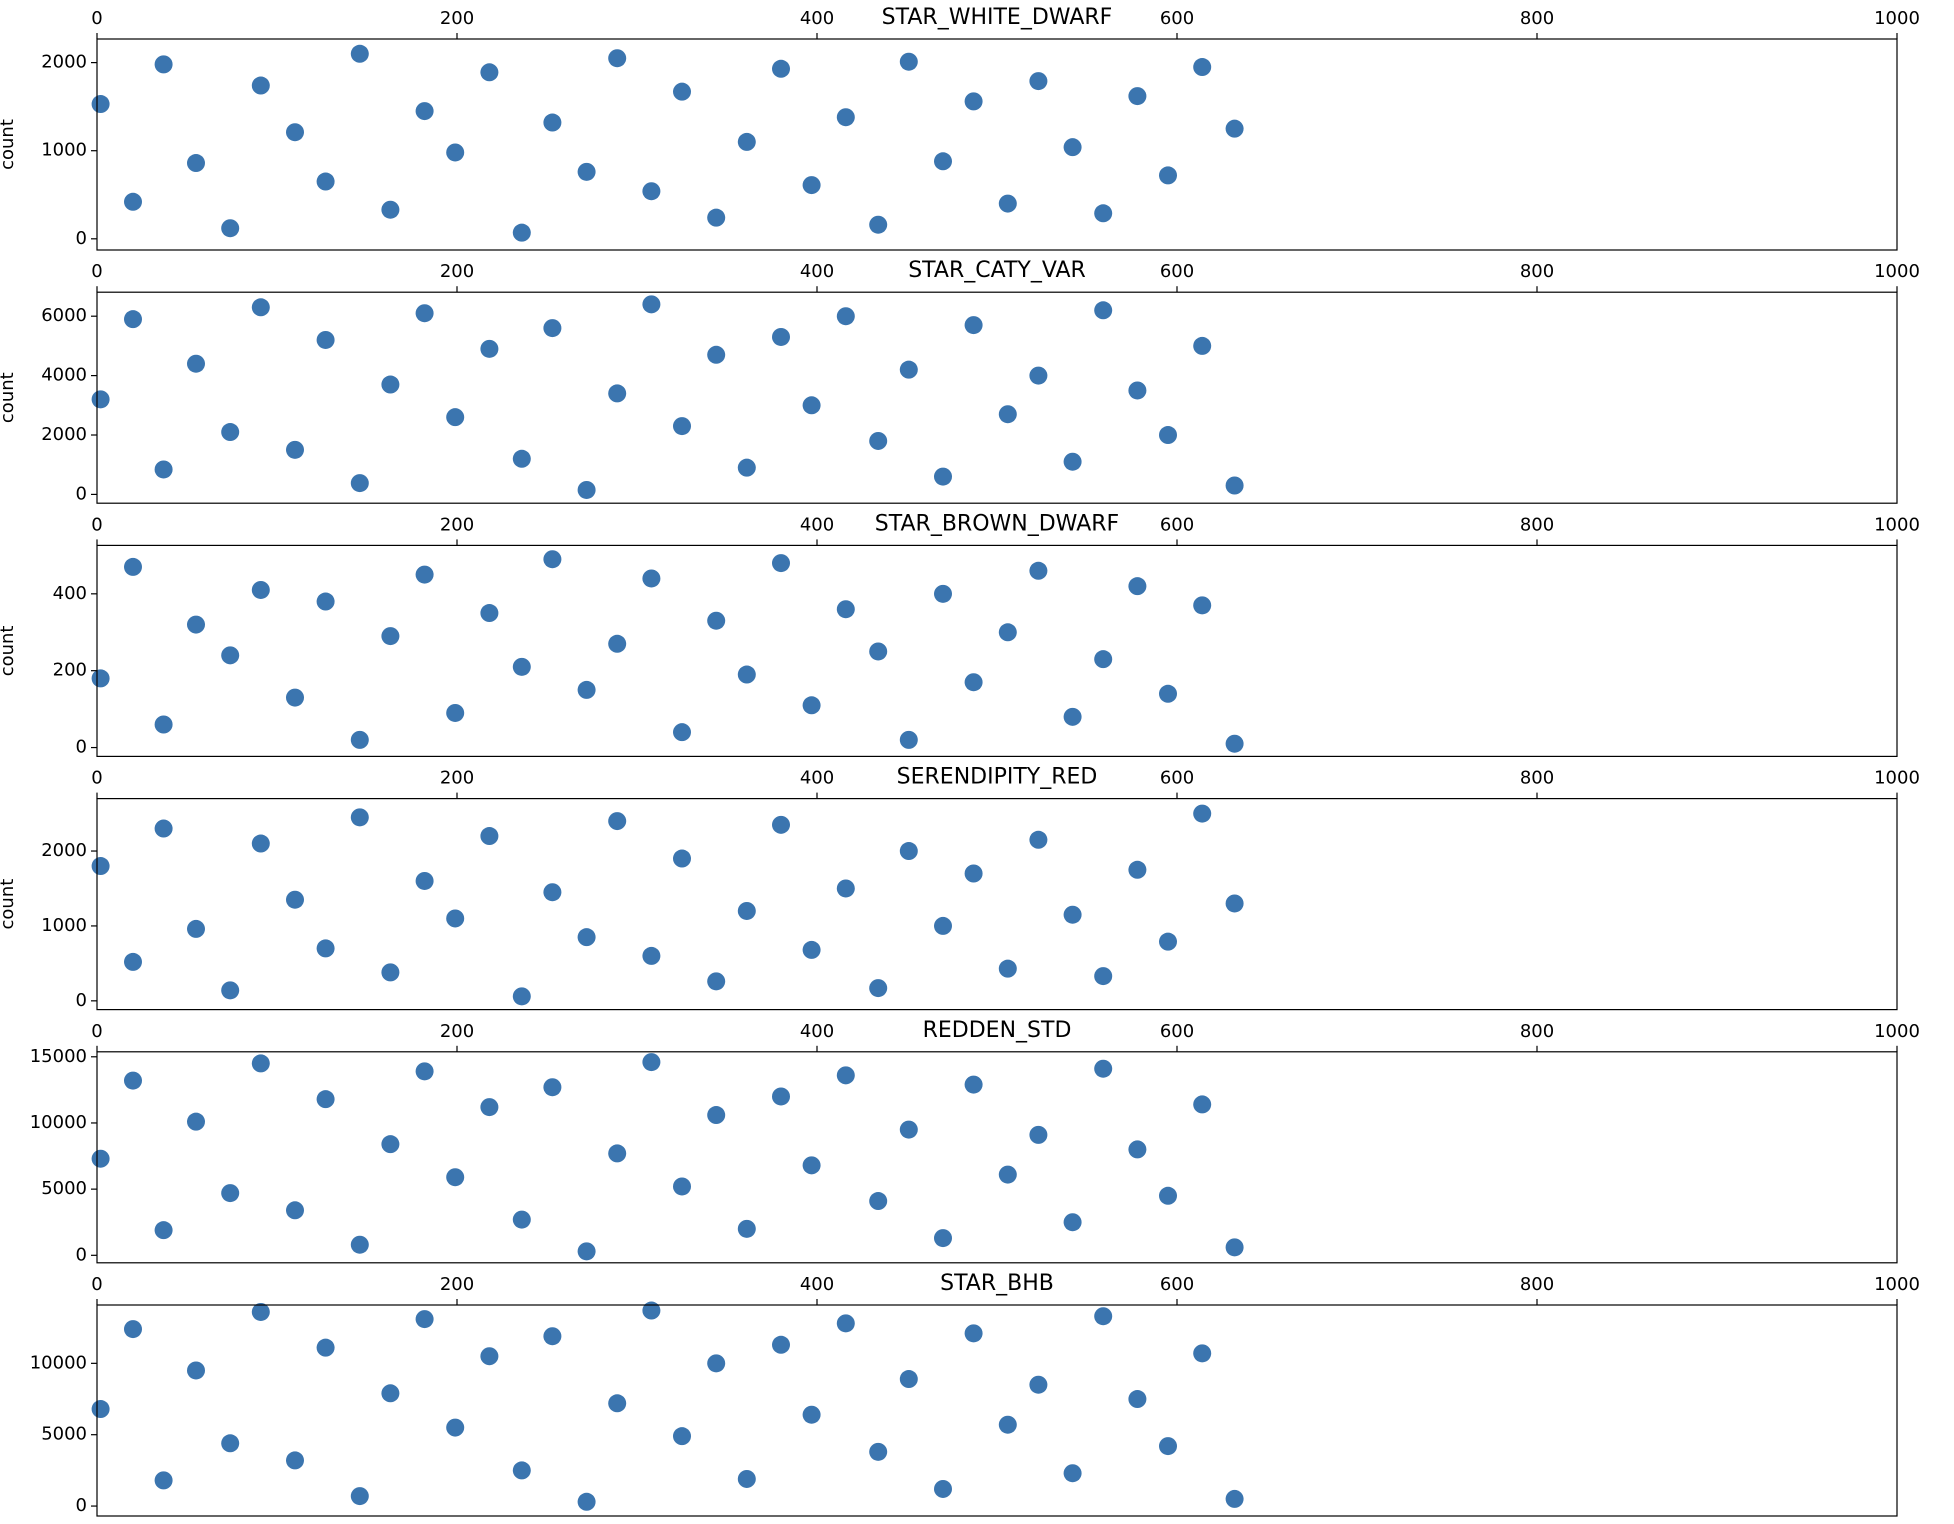  What do you see at coordinates (64, 62) in the screenshot?
I see `y-tick-label: 2000` at bounding box center [64, 62].